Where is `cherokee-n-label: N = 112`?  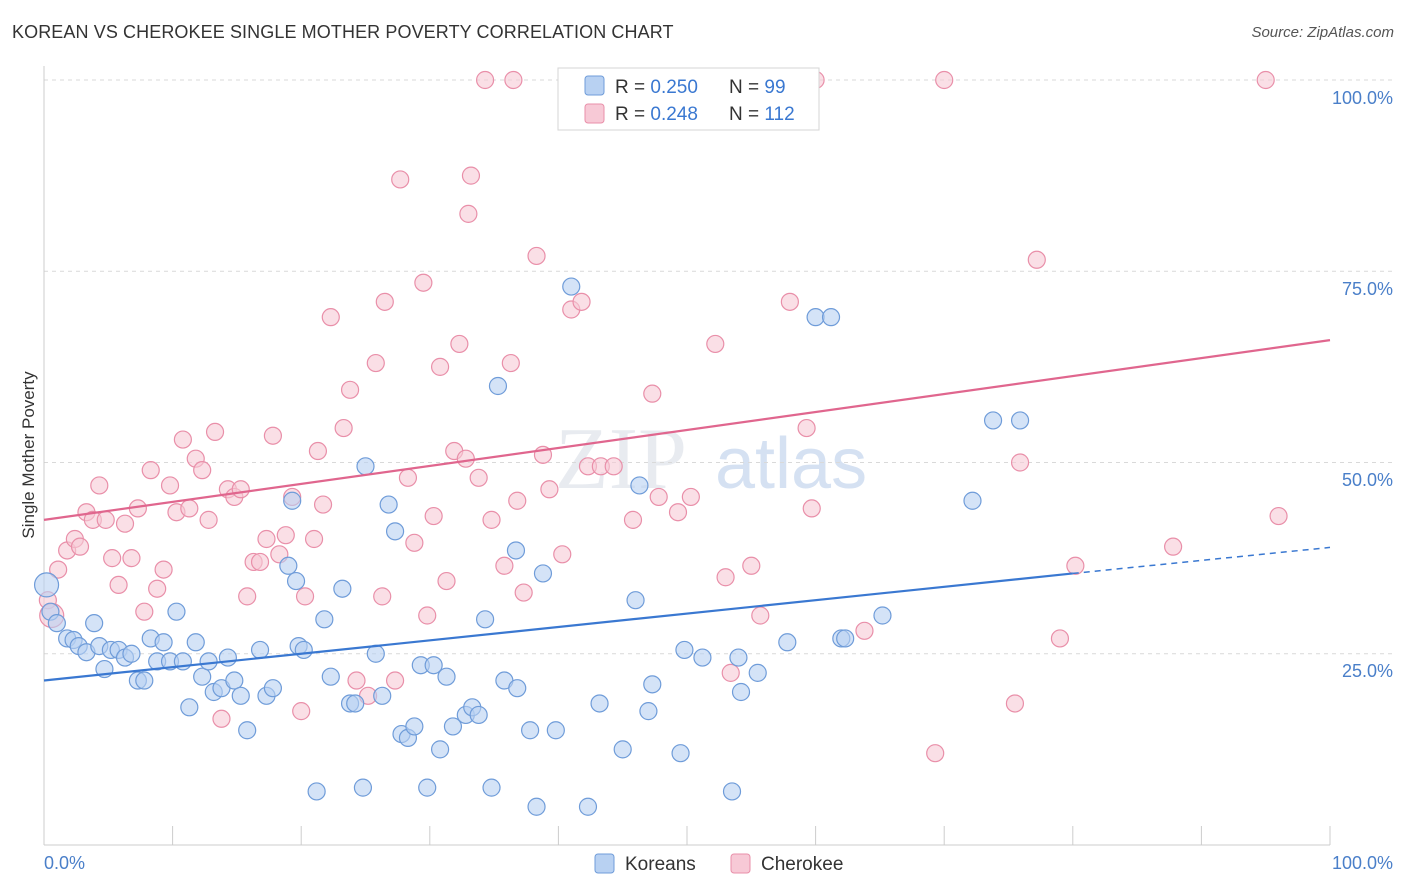
cherokee-n-label: N = 112 is located at coordinates (762, 114).